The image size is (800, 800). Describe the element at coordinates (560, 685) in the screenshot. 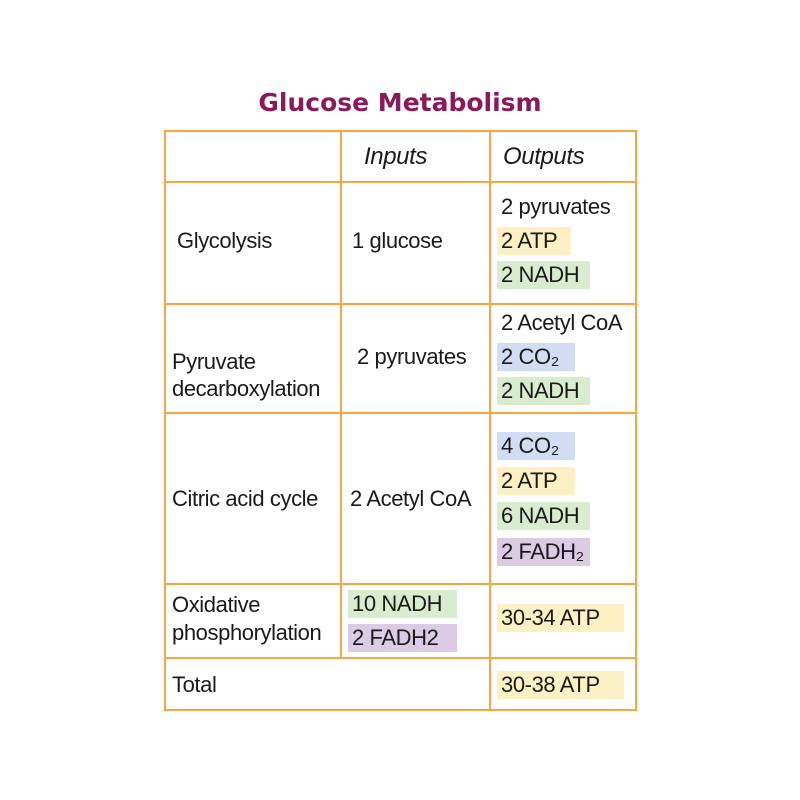

I see `total-atp: 30-38 ATP` at that location.